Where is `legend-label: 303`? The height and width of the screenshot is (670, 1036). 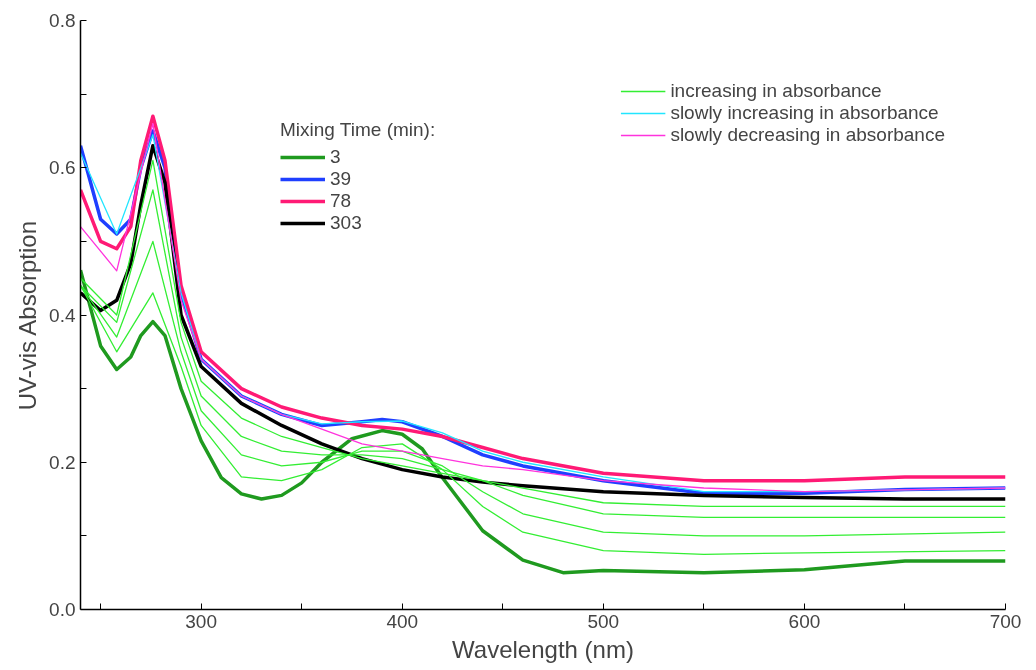
legend-label: 303 is located at coordinates (346, 223).